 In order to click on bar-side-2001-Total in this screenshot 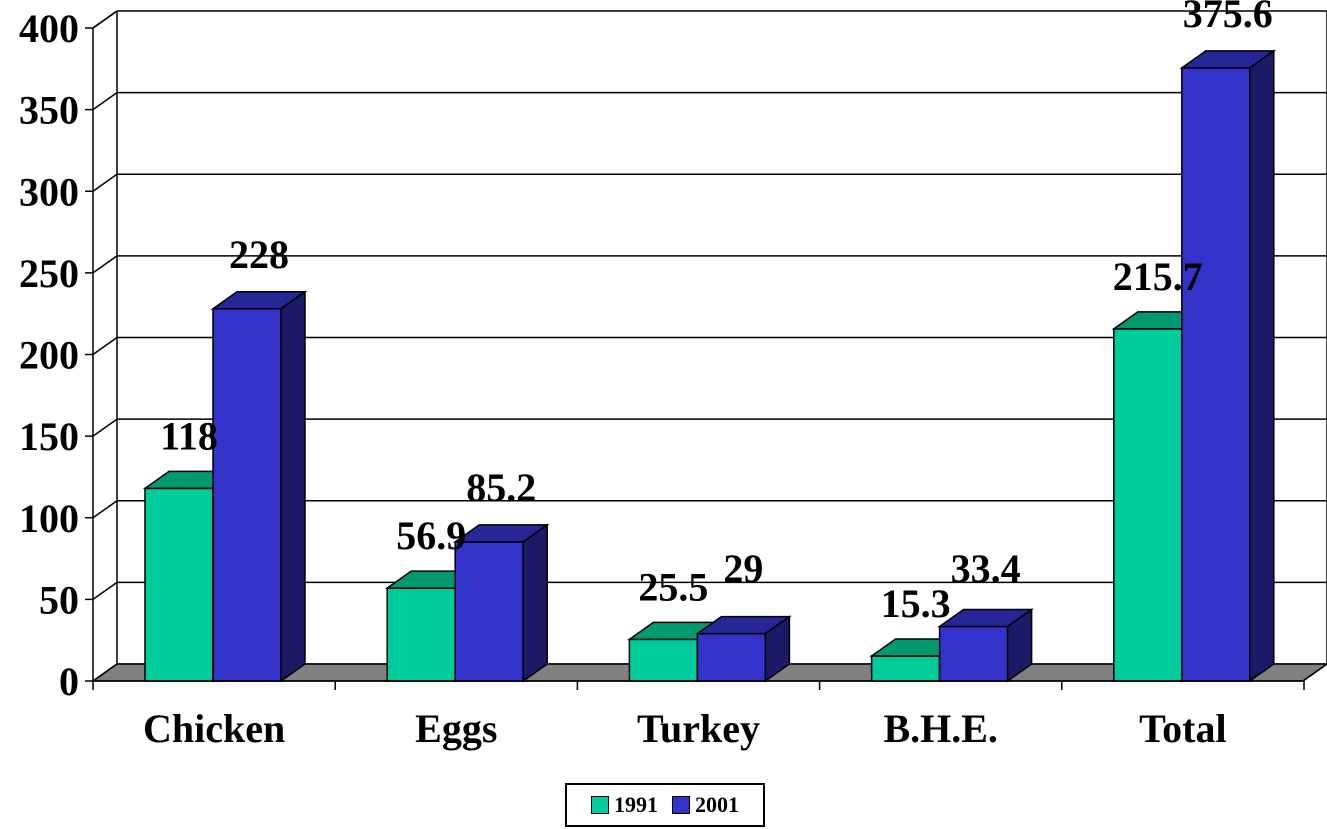, I will do `click(1262, 366)`.